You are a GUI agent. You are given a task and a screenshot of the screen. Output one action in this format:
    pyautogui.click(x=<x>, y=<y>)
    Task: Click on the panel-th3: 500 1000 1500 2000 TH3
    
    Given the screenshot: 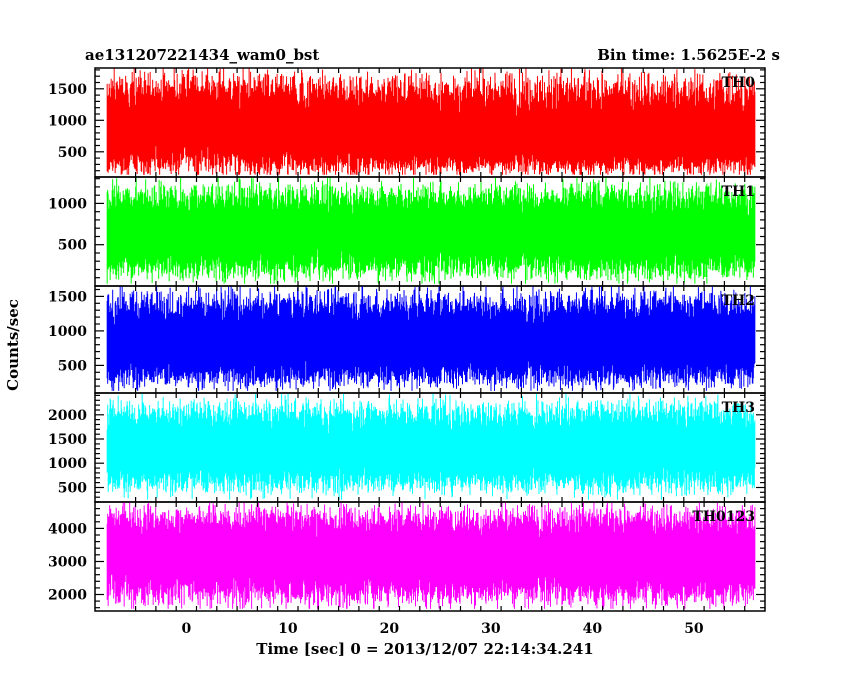 What is the action you would take?
    pyautogui.click(x=407, y=447)
    